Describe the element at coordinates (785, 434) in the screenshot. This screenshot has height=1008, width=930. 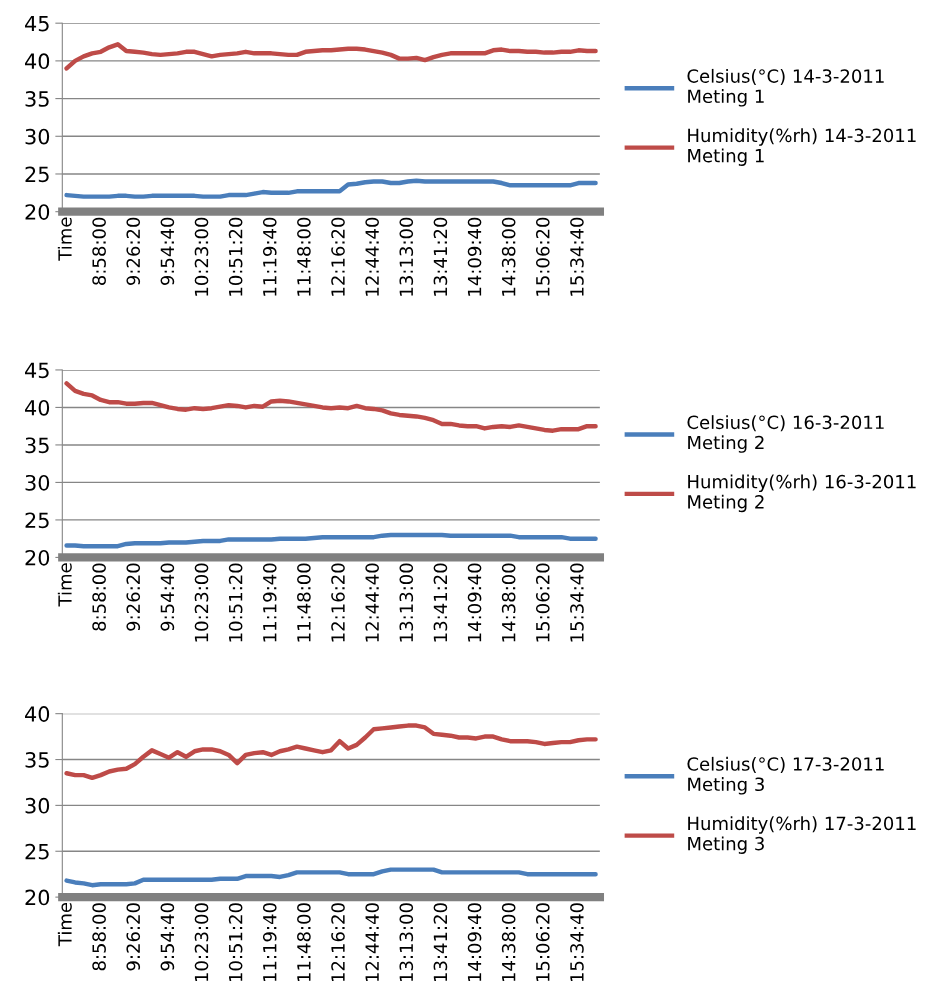
I see `legend-label: Celsius(°C) 16-3-2011 Meting 2` at that location.